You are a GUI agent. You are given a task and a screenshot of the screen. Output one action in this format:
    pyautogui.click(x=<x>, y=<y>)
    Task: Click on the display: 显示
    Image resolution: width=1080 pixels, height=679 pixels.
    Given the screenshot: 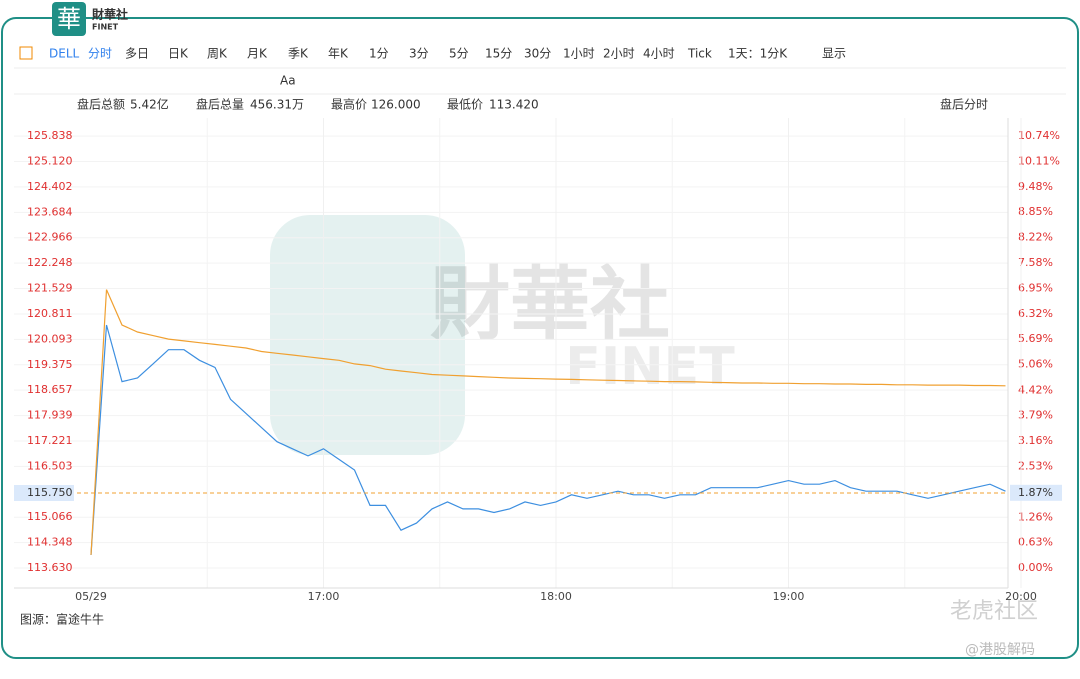 What is the action you would take?
    pyautogui.click(x=834, y=54)
    